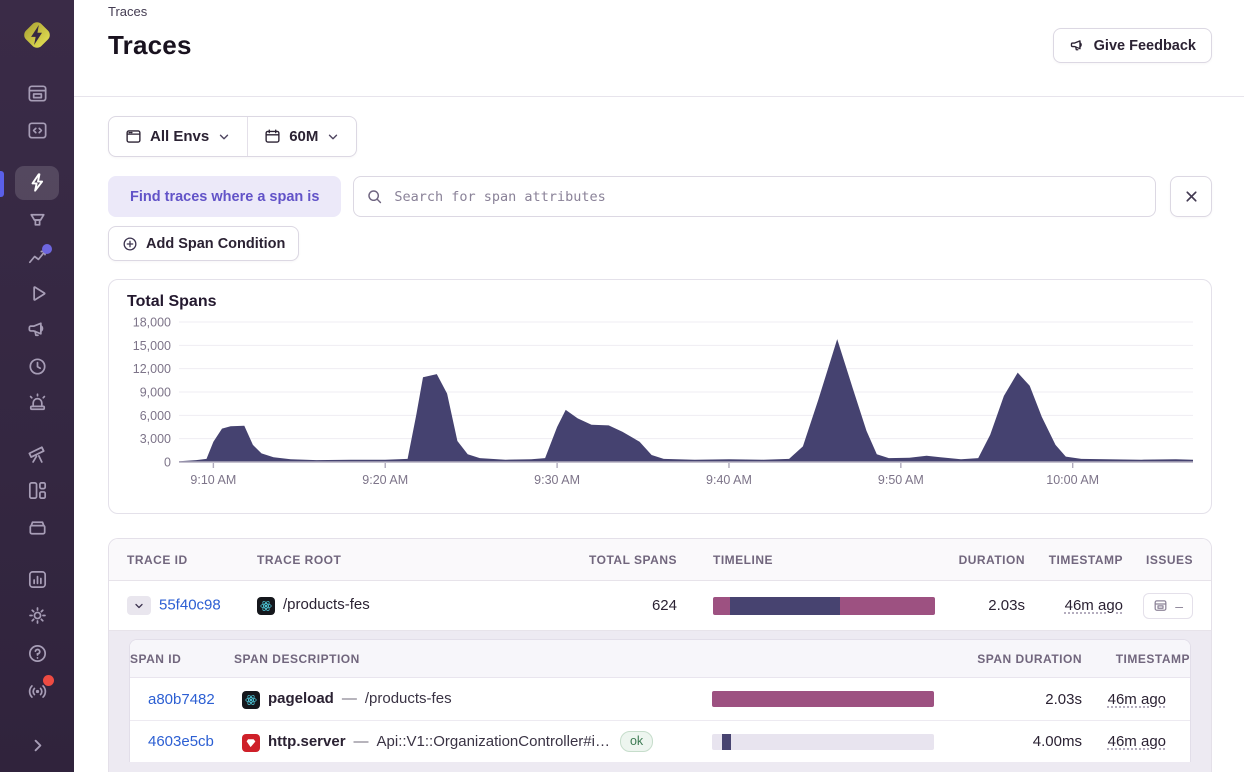 The height and width of the screenshot is (772, 1244). I want to click on trace-id-link: 55f40c98, so click(190, 605).